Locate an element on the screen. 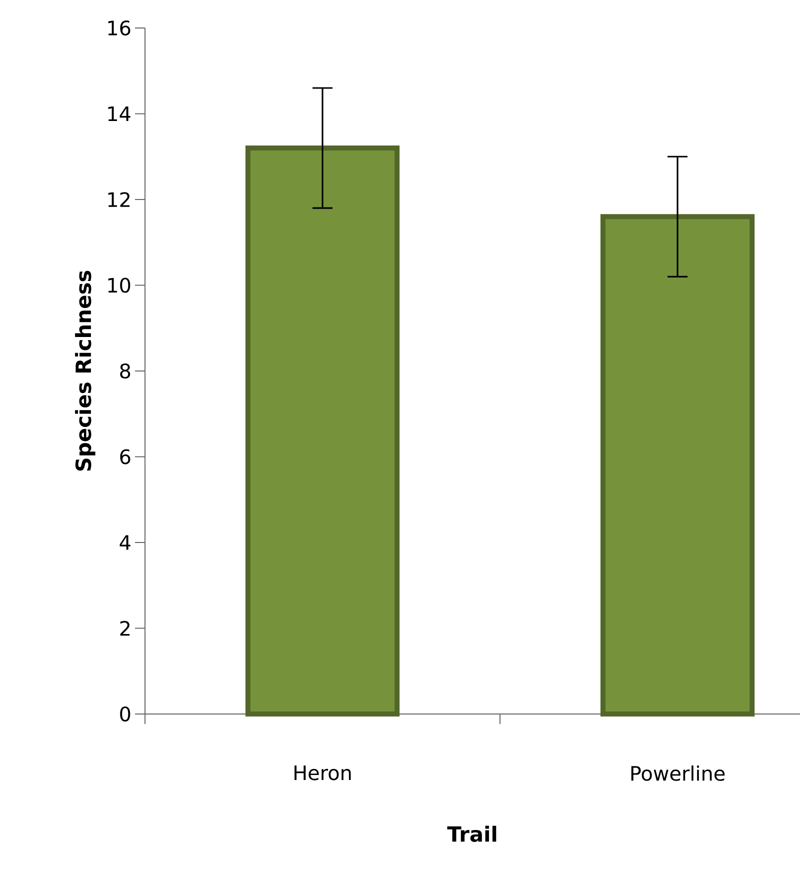 This screenshot has width=805, height=876. x-tick-label: Heron is located at coordinates (322, 773).